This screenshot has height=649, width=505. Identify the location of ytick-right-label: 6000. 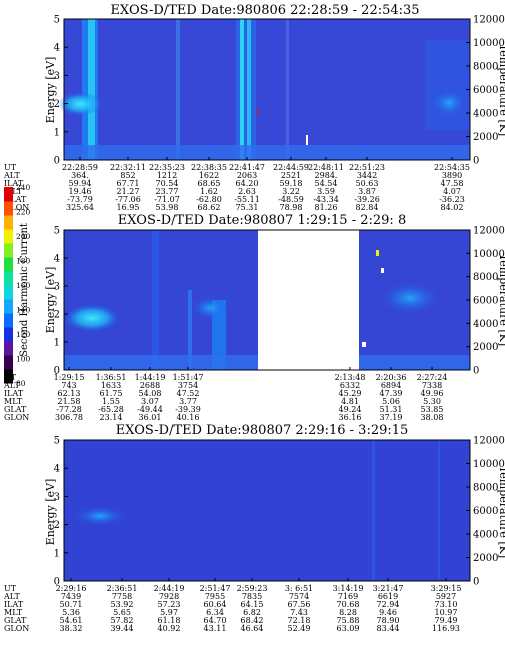
(485, 301).